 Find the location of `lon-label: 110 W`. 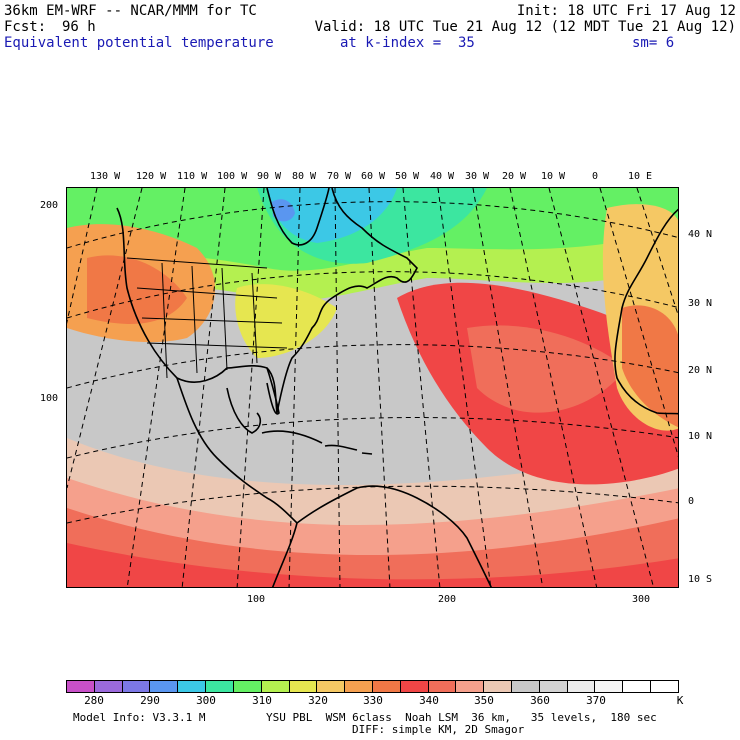

lon-label: 110 W is located at coordinates (192, 176).